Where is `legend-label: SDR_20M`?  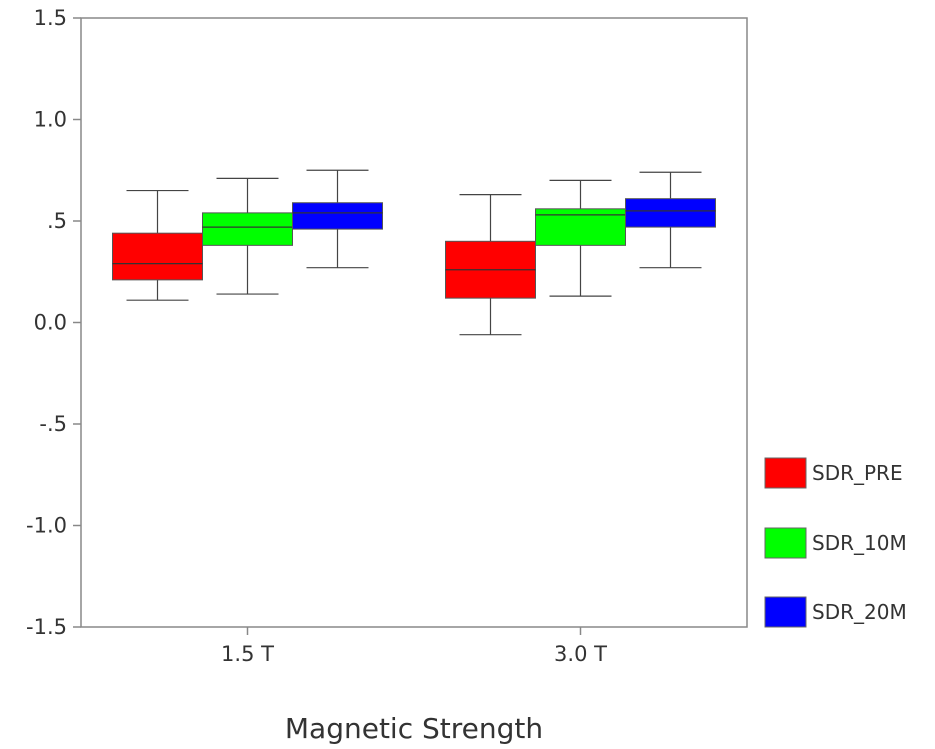 legend-label: SDR_20M is located at coordinates (859, 612).